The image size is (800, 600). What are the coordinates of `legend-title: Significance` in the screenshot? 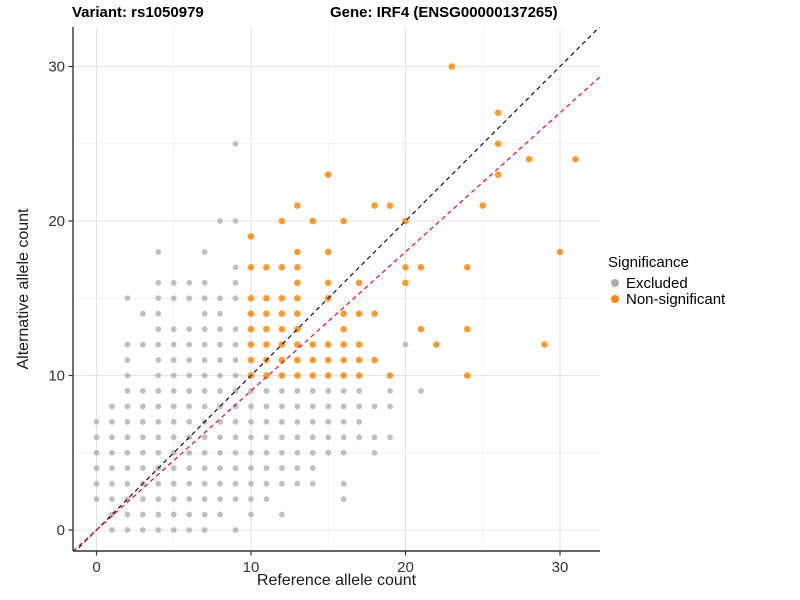 It's located at (648, 262).